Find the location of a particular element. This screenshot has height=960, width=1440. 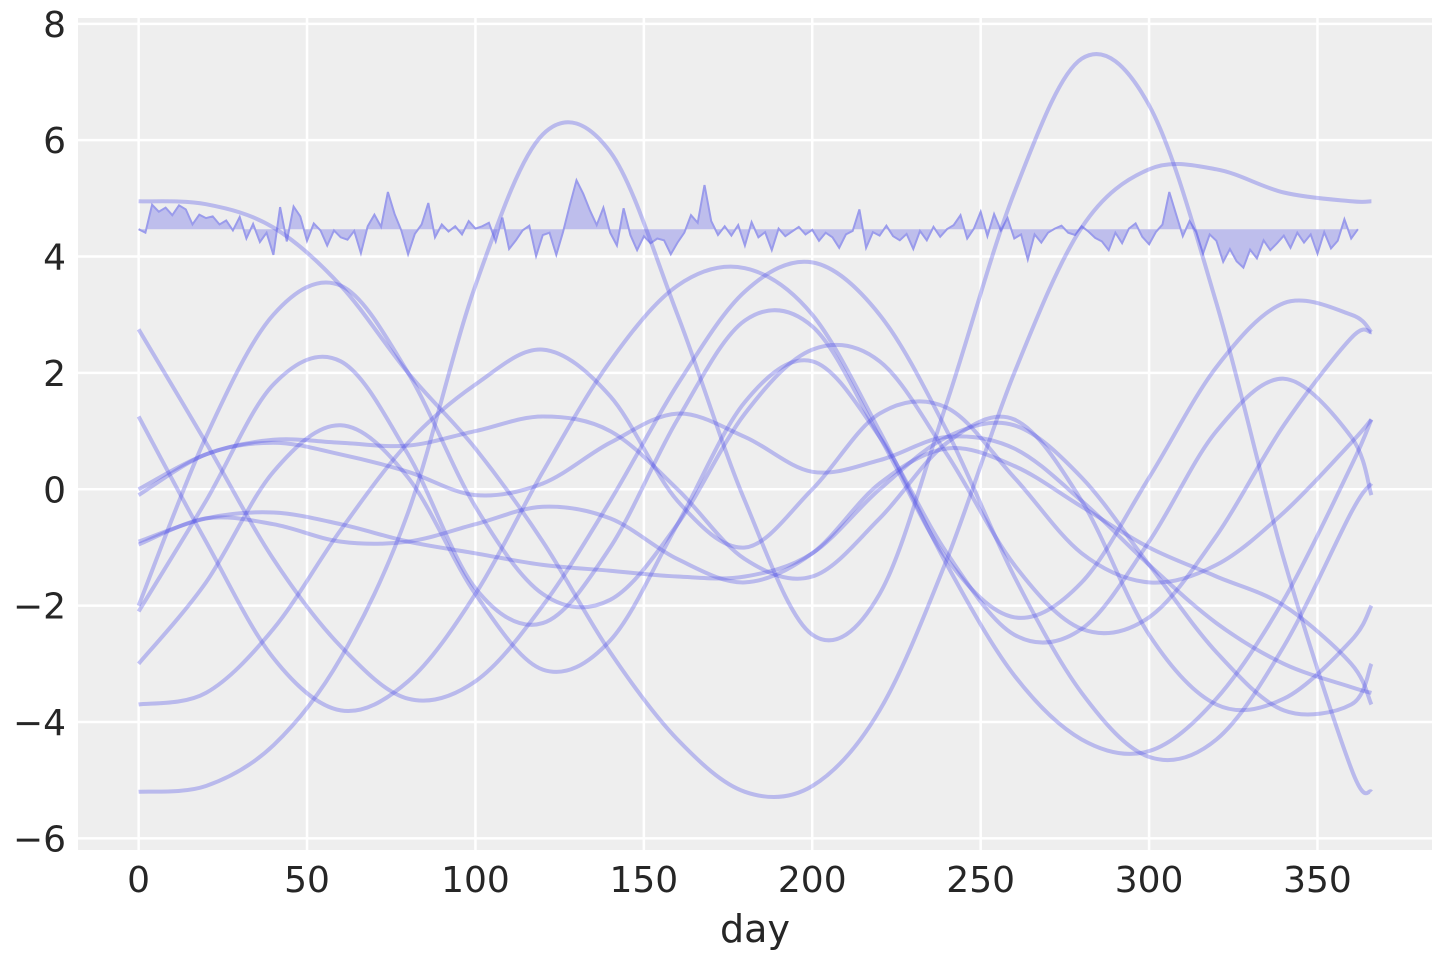

x-tick-label: 200 is located at coordinates (812, 880).